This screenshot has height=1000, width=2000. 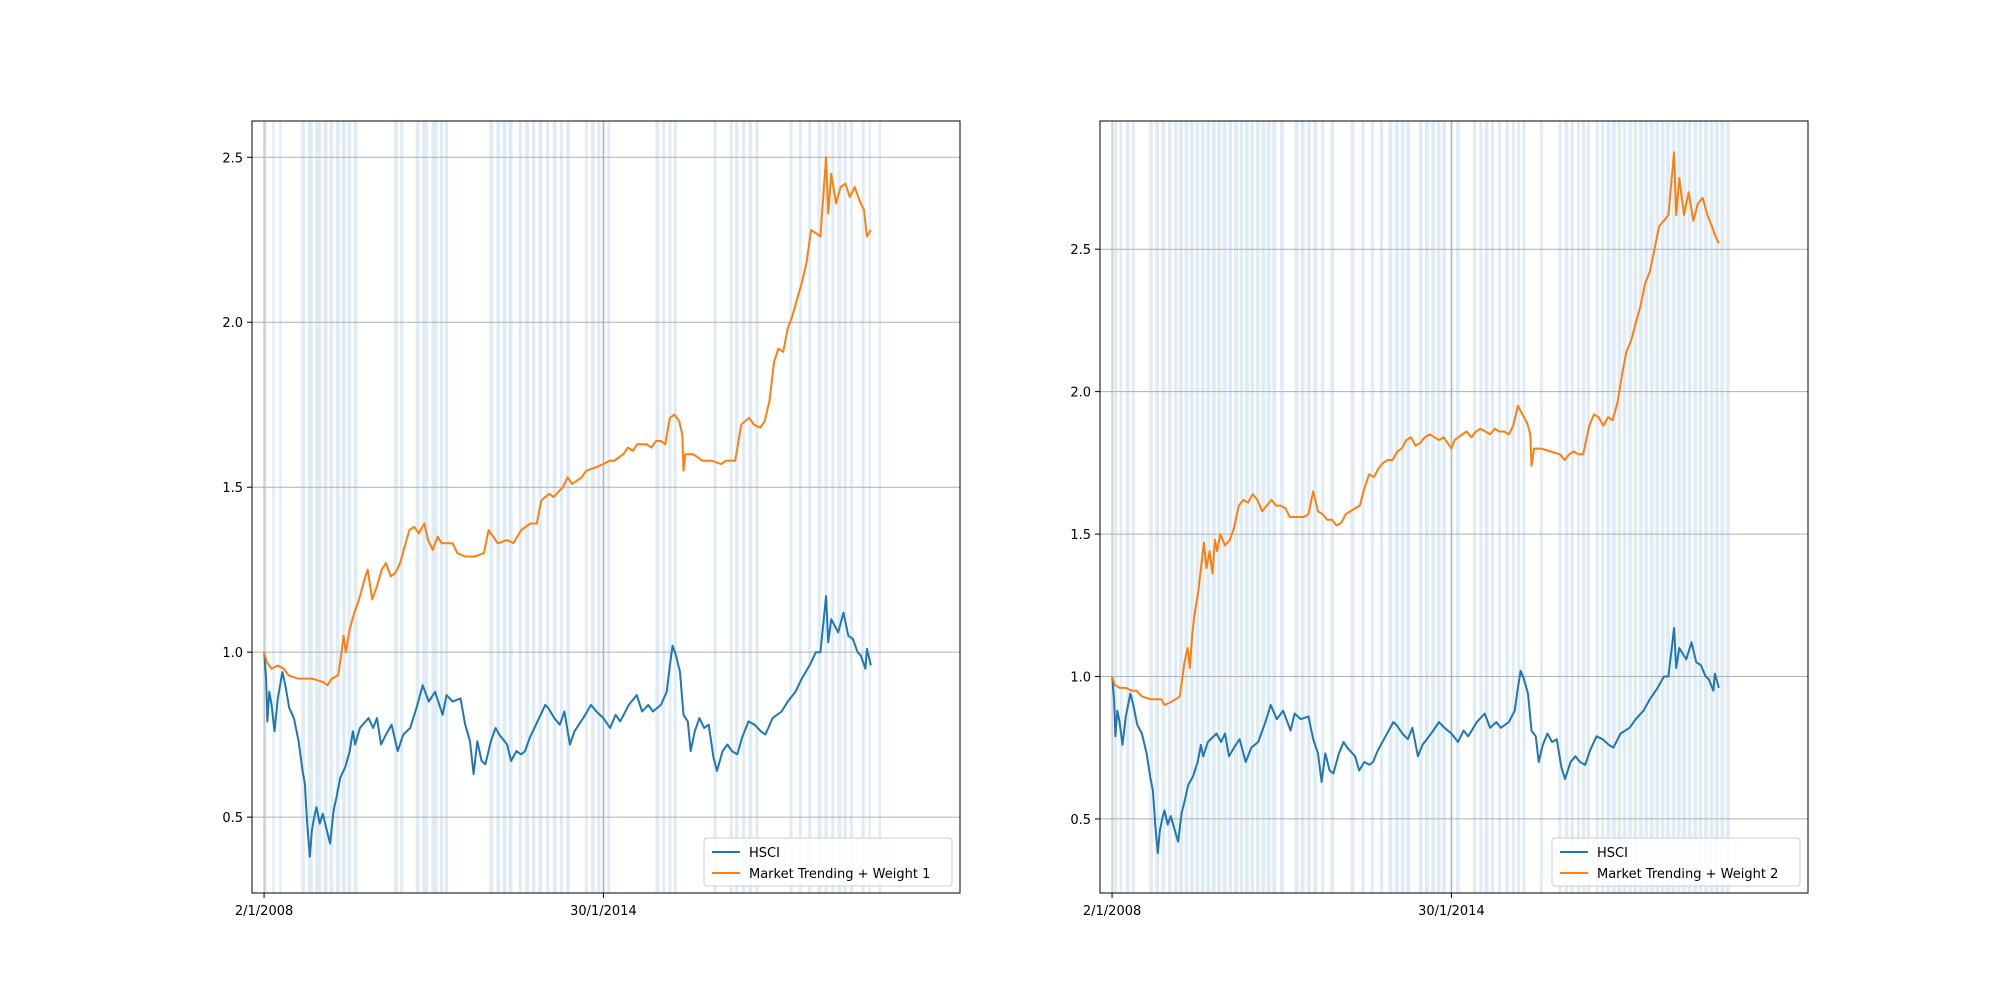 I want to click on series-line-hsci, so click(x=567, y=726).